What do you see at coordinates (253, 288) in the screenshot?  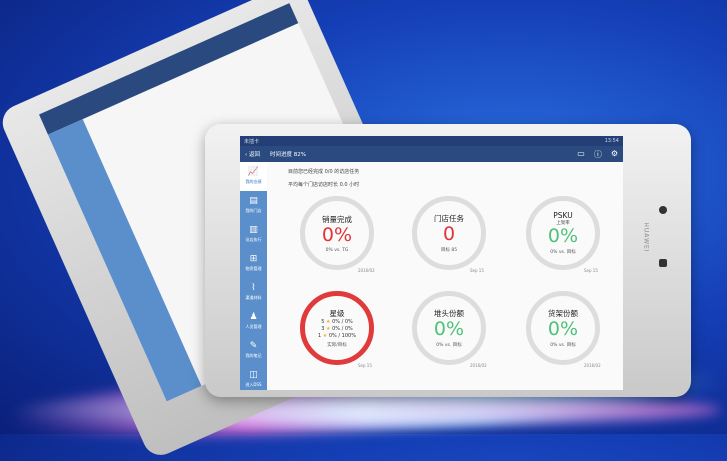 I see `paperclip-icon: ⌇` at bounding box center [253, 288].